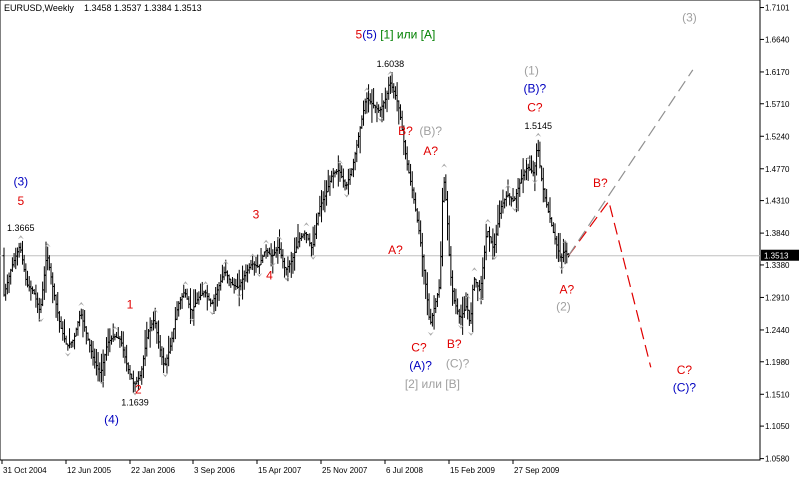 The image size is (800, 485). Describe the element at coordinates (777, 297) in the screenshot. I see `y-tick-label: 1.2910` at that location.